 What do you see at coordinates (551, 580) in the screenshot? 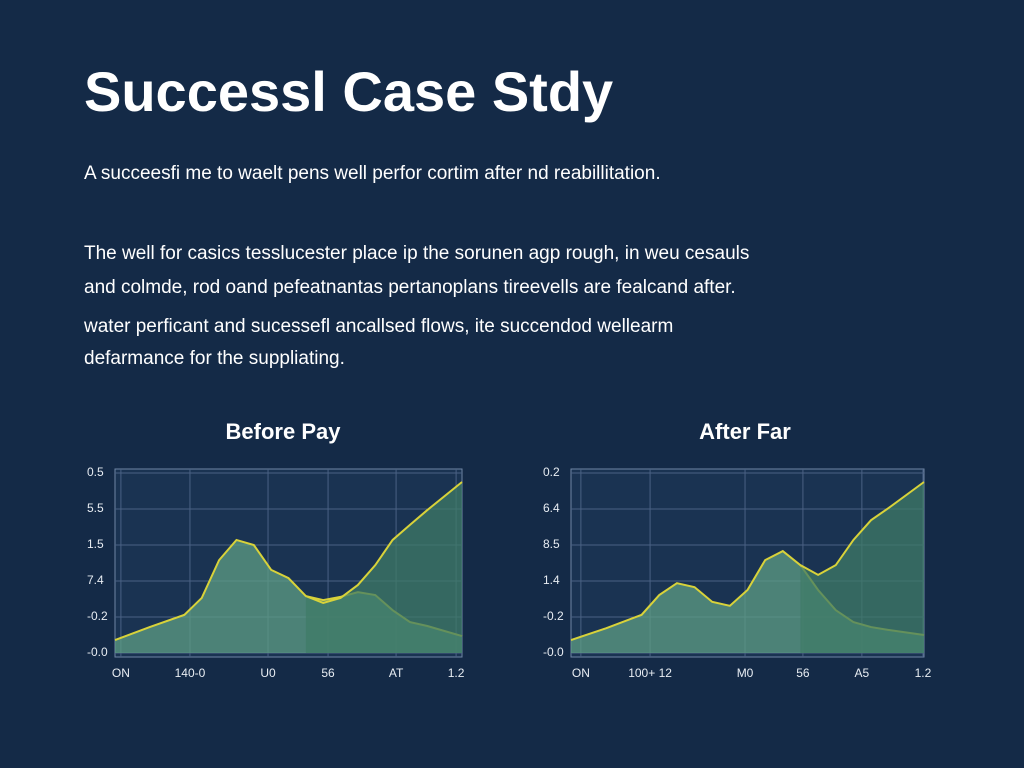
I see `y-tick-label: 1.4` at bounding box center [551, 580].